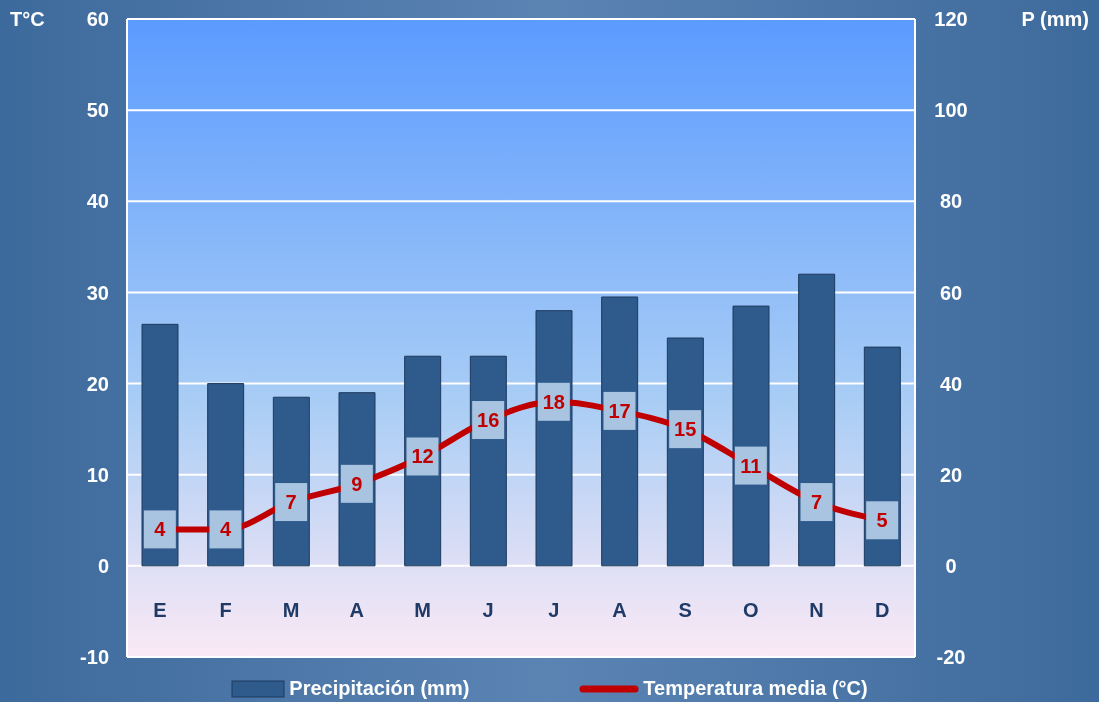 This screenshot has height=702, width=1099. I want to click on x-tick-label: O, so click(751, 610).